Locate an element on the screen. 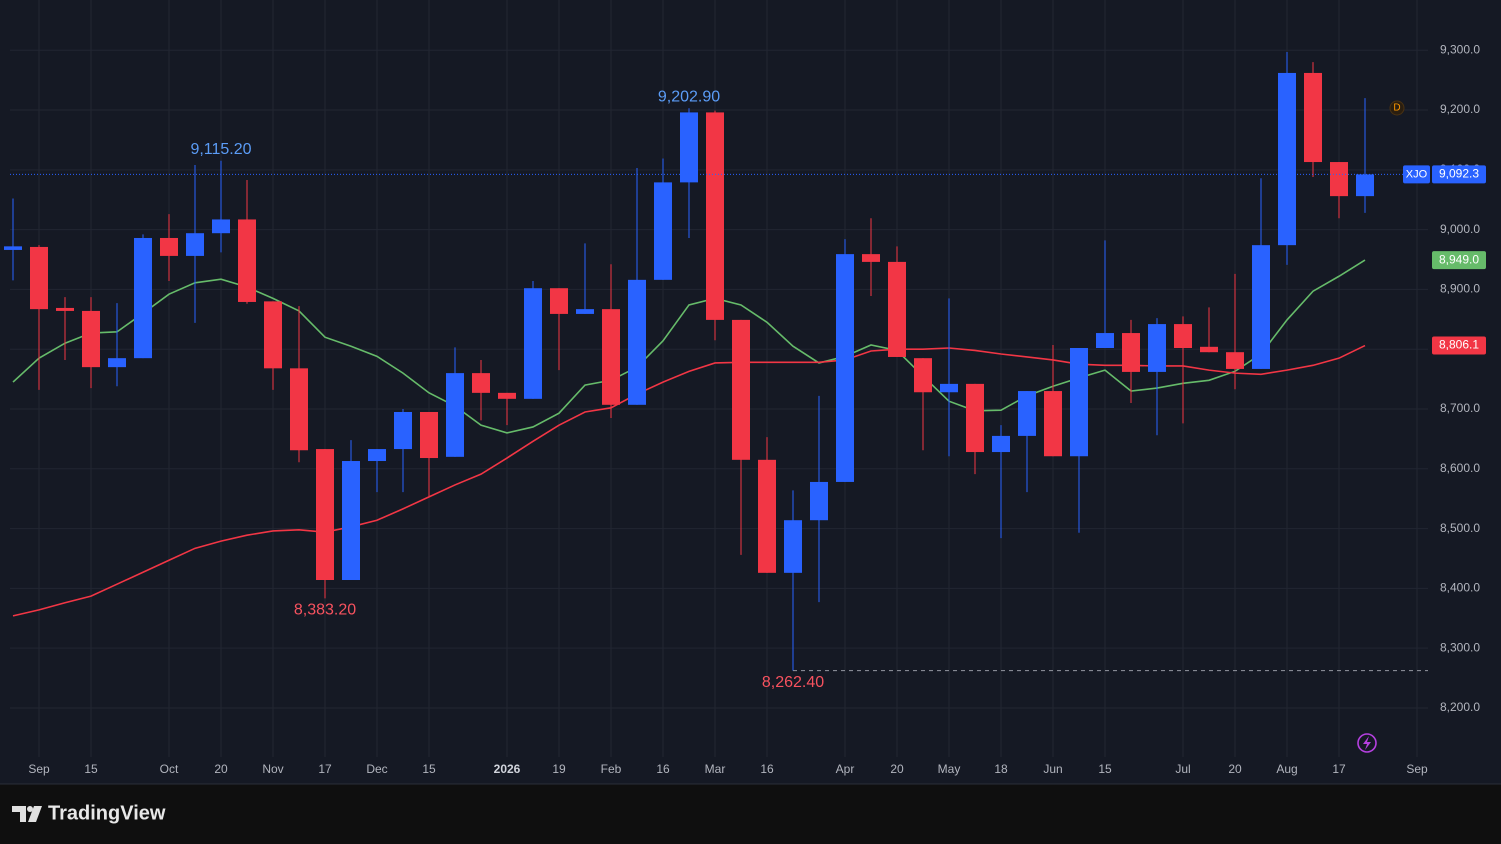 This screenshot has height=844, width=1501. event-marker is located at coordinates (1397, 108).